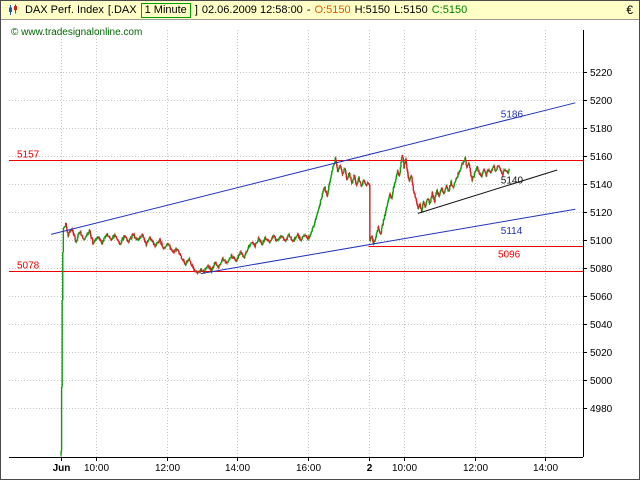 The height and width of the screenshot is (480, 640). What do you see at coordinates (601, 297) in the screenshot?
I see `y-axis-label: 5060` at bounding box center [601, 297].